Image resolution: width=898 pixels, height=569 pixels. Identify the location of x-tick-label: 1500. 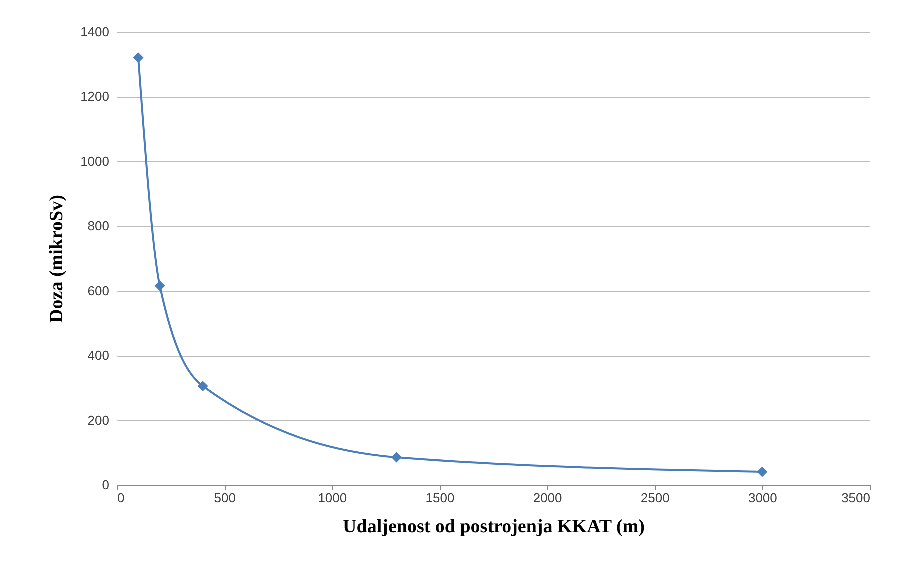
(440, 498).